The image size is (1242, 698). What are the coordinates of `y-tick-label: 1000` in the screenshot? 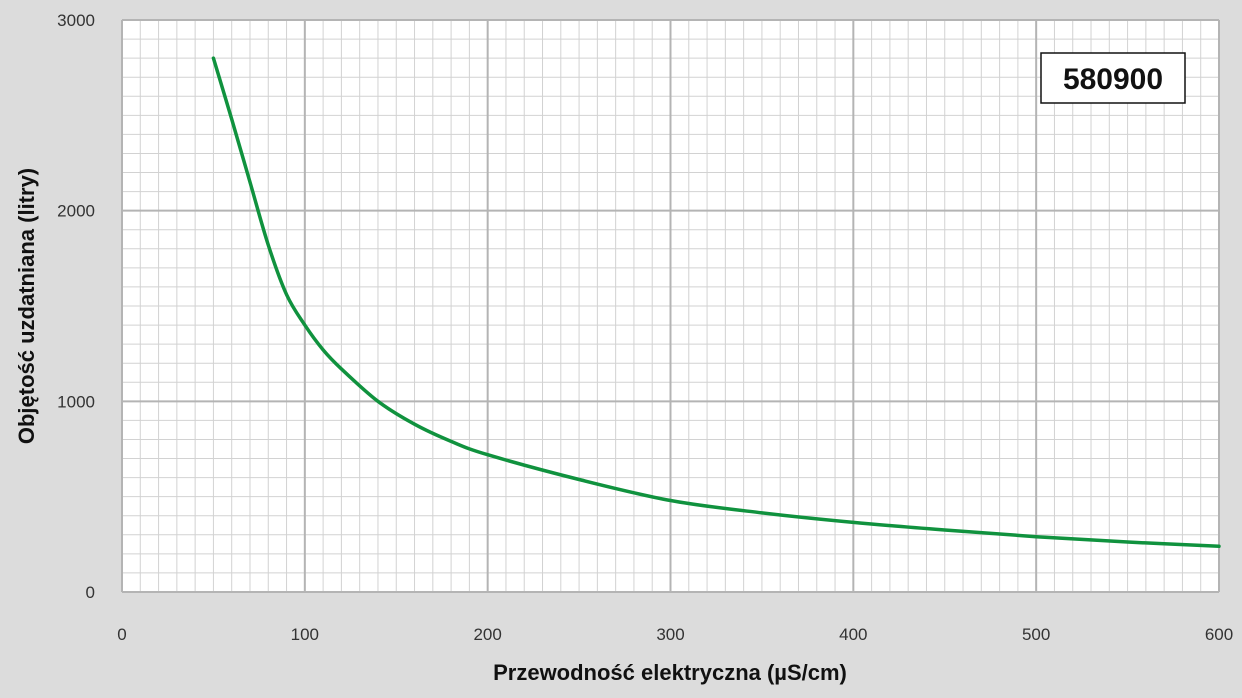 It's located at (76, 401).